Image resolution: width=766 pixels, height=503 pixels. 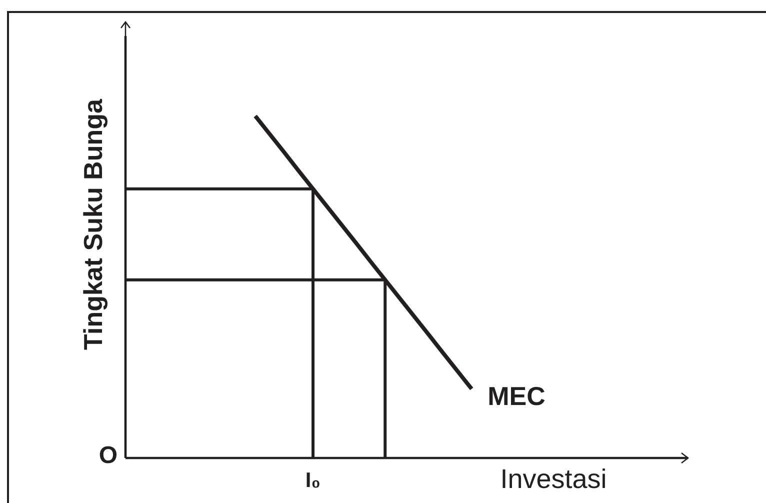 I want to click on x-axis-title: Investasi, so click(x=553, y=479).